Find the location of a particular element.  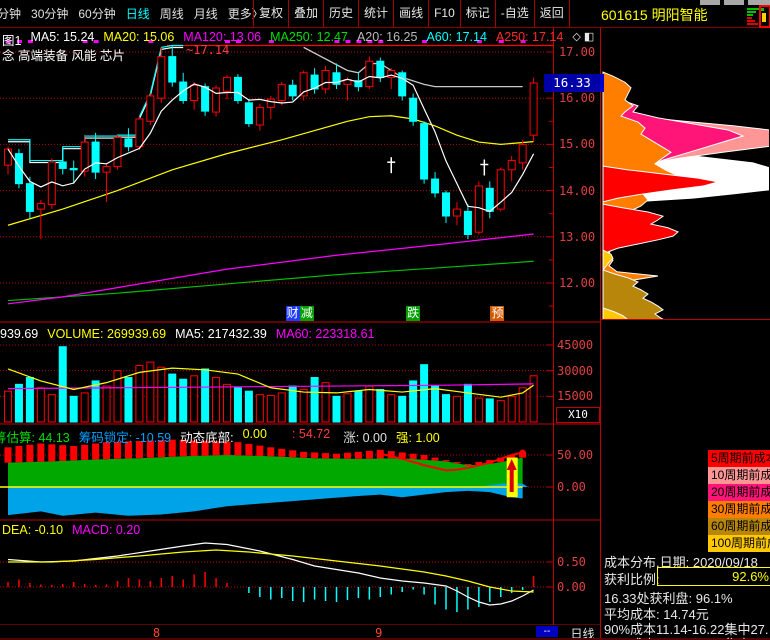

month-label: 8 is located at coordinates (156, 633).